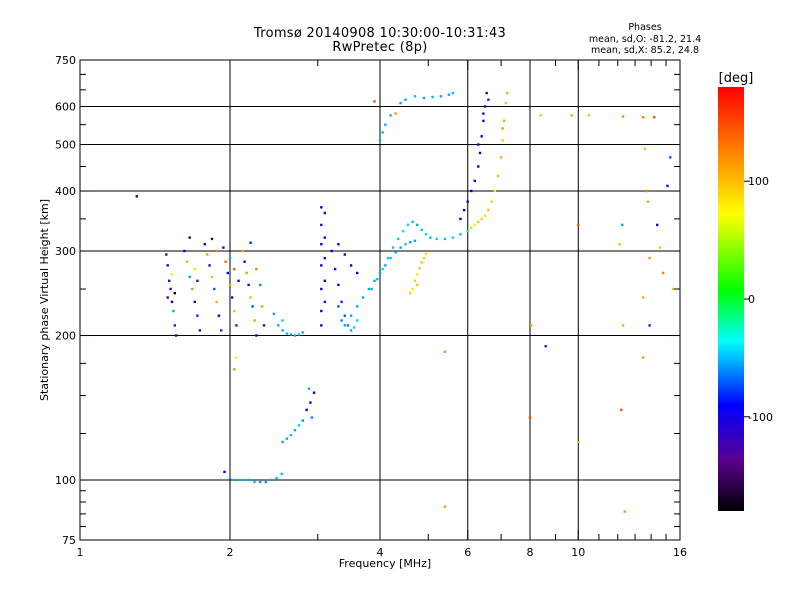 This screenshot has height=600, width=800. I want to click on x-tick-label: 1, so click(80, 552).